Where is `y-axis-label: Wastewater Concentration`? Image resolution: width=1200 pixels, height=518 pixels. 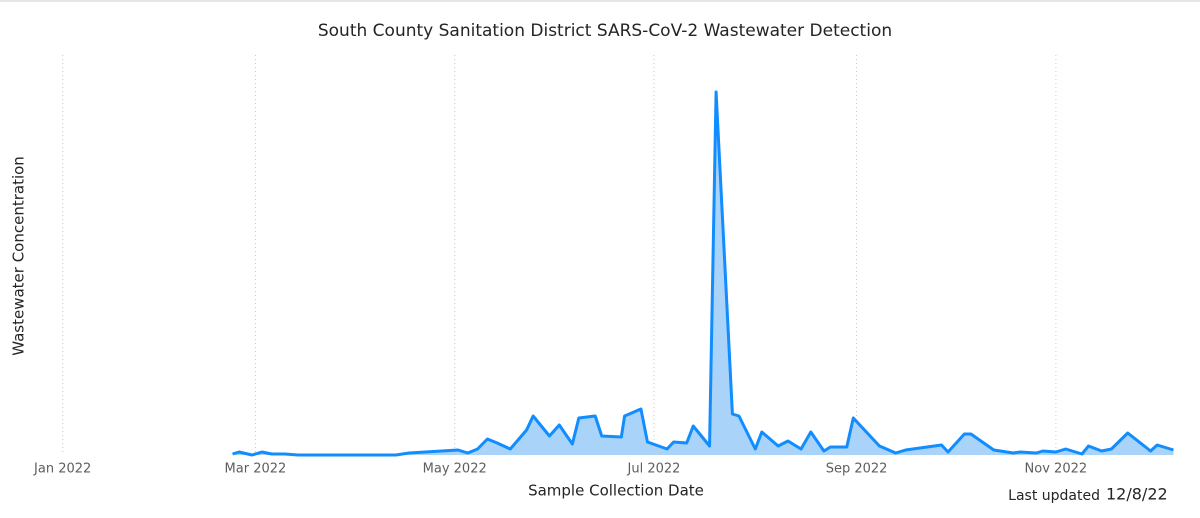 y-axis-label: Wastewater Concentration is located at coordinates (19, 256).